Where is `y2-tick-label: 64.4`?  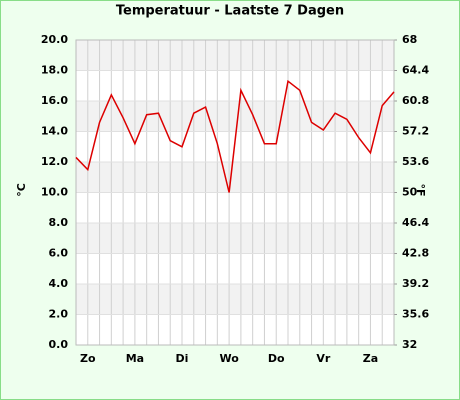
y2-tick-label: 64.4 is located at coordinates (415, 70).